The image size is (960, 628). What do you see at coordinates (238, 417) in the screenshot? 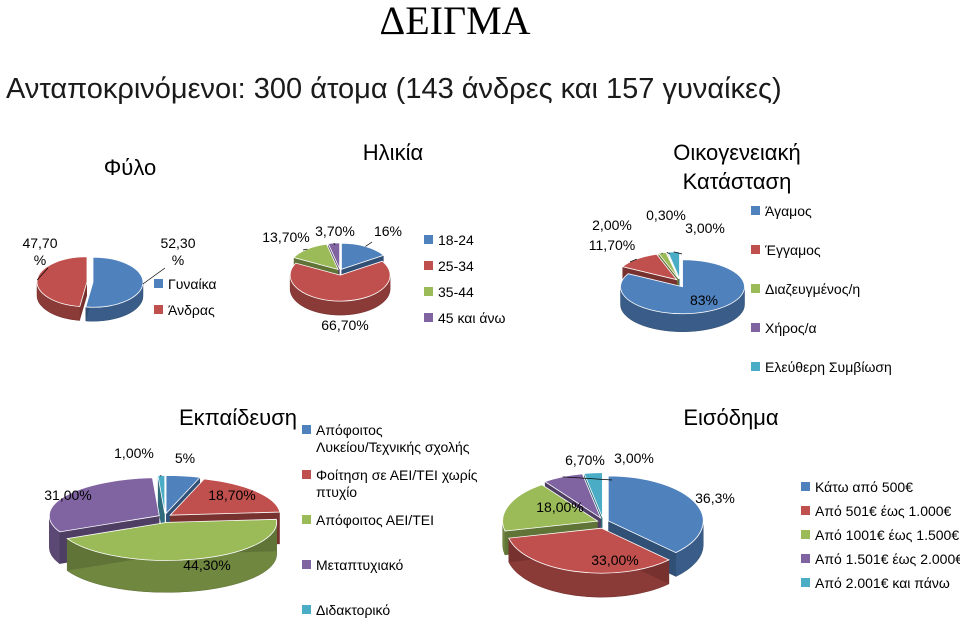
I see `chart-title: Εκπαίδευση` at bounding box center [238, 417].